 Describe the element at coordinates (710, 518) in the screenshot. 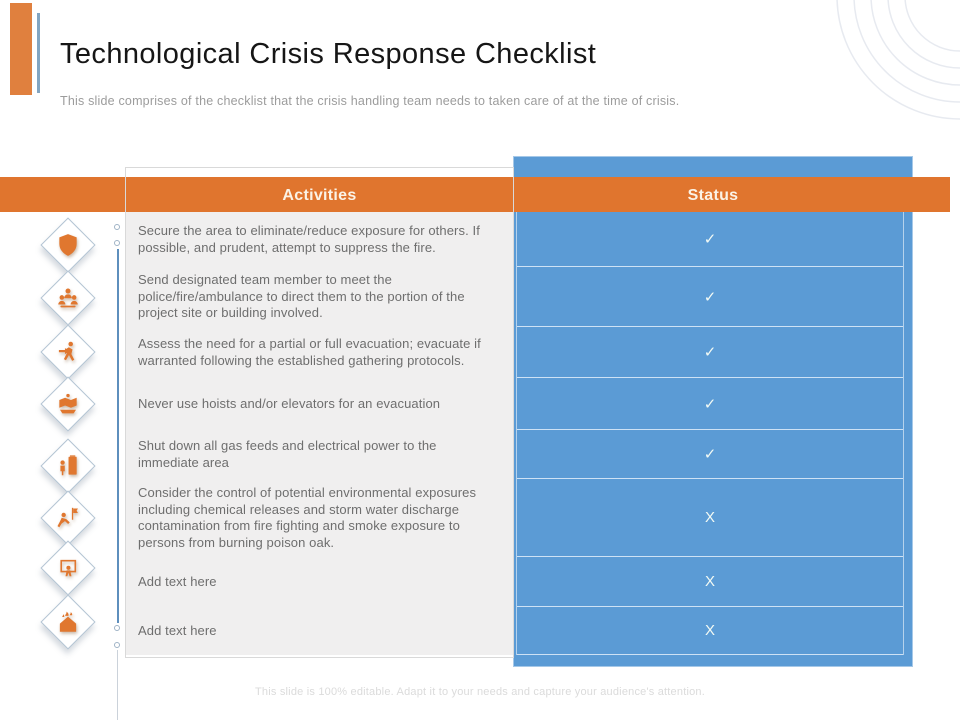

I see `status-cell-6: X` at that location.